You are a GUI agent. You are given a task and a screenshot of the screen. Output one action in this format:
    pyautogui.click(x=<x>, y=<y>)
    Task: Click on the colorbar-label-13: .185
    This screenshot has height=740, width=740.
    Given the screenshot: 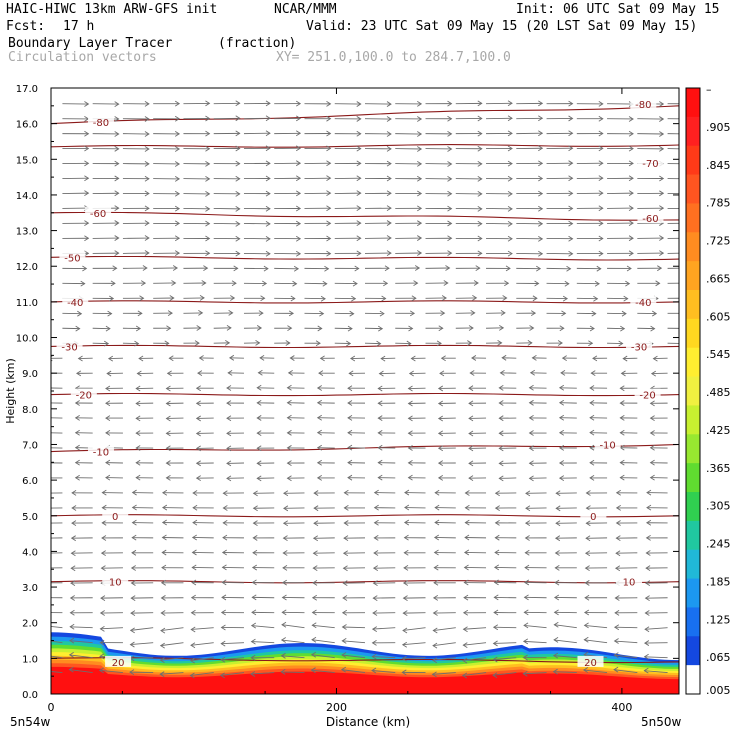 What is the action you would take?
    pyautogui.click(x=718, y=581)
    